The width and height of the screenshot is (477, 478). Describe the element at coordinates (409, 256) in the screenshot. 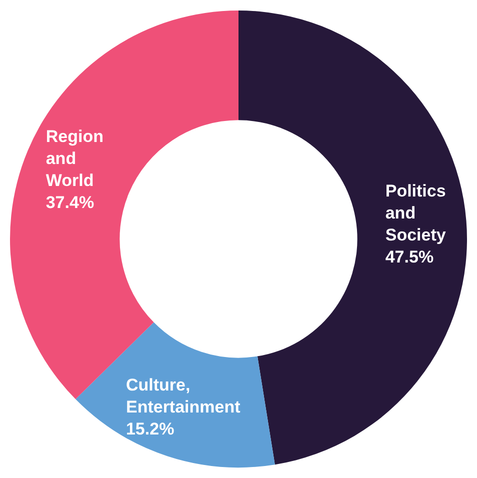

I see `data-label: 47.5%` at that location.